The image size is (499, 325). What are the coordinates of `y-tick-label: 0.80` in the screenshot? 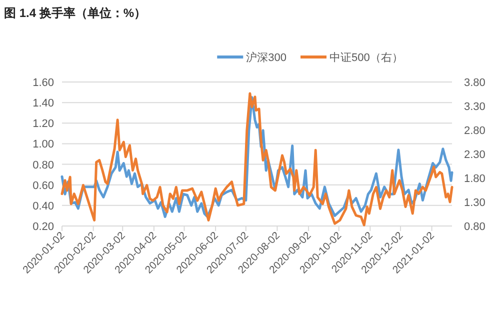 It's located at (43, 165).